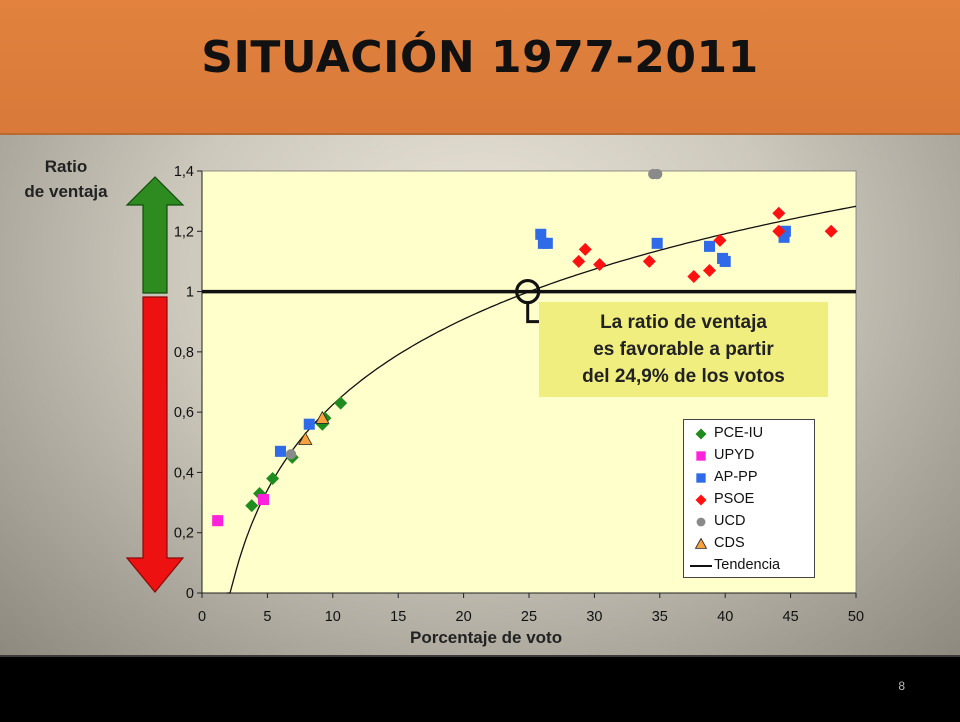 This screenshot has height=722, width=960. Describe the element at coordinates (398, 617) in the screenshot. I see `x-tick-label: 15` at that location.